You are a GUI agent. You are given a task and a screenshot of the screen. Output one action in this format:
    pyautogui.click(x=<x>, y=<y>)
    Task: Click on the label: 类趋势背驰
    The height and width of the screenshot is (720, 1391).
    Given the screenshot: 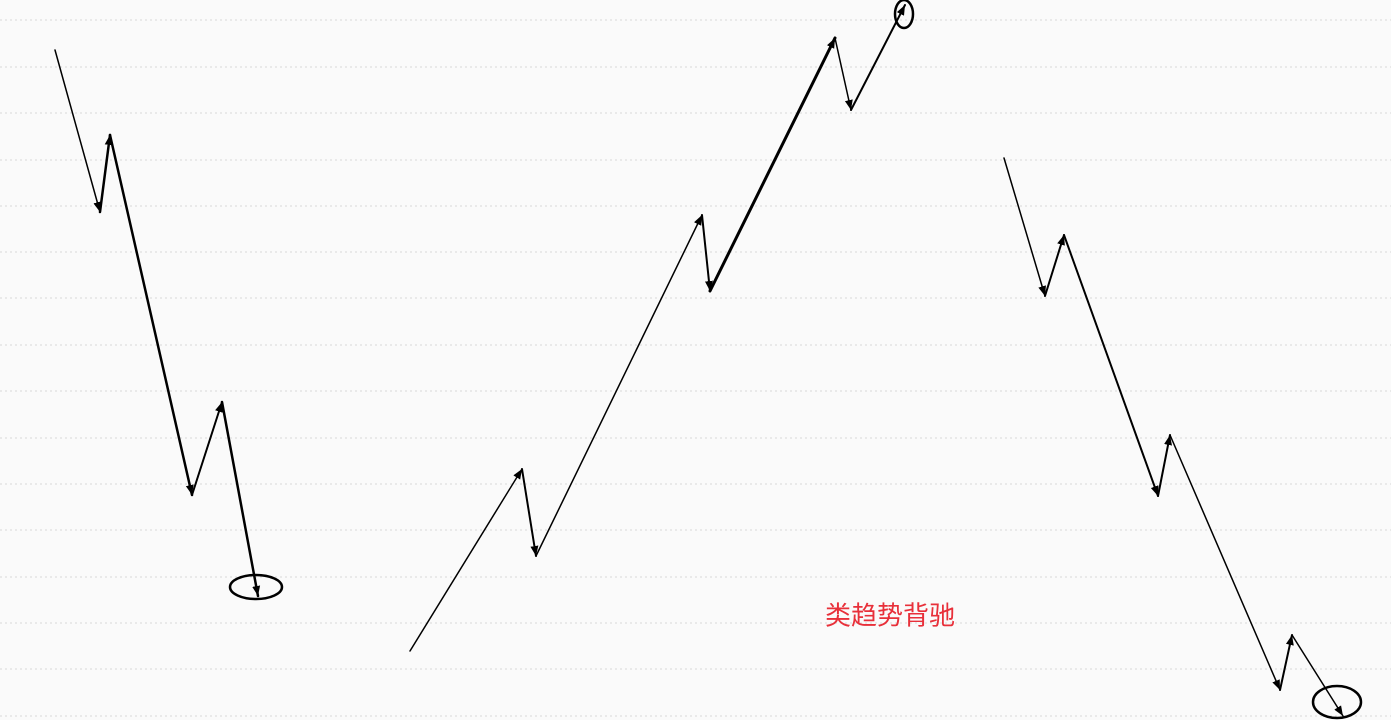 What is the action you would take?
    pyautogui.click(x=890, y=617)
    